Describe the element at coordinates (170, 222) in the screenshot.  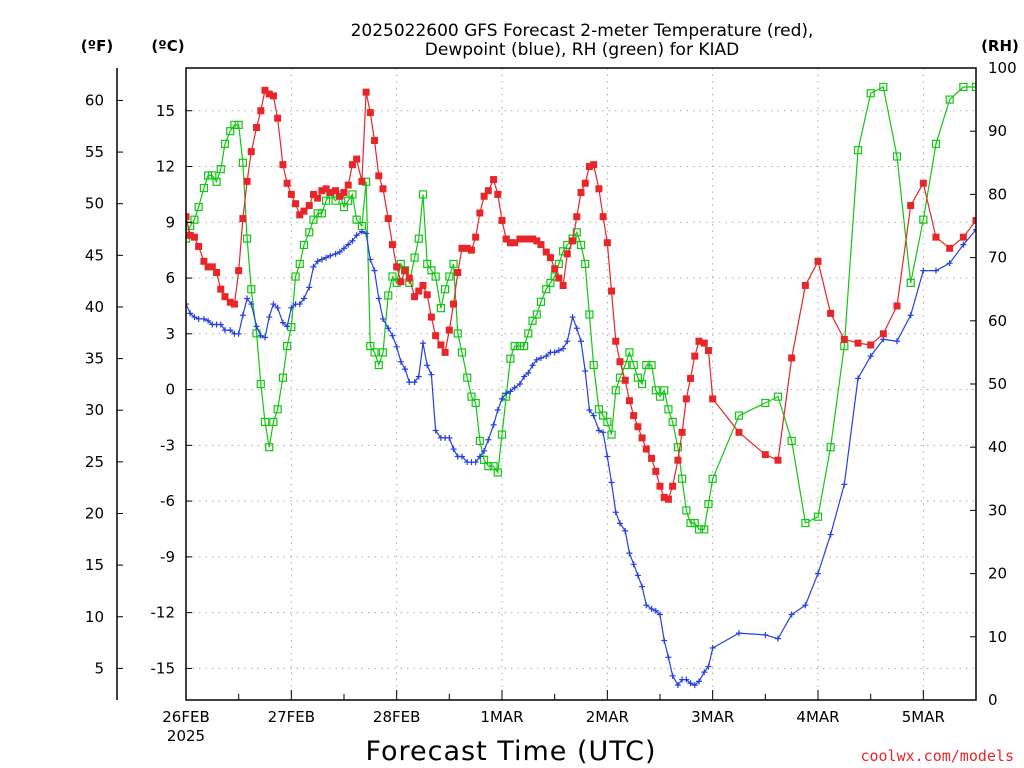
I see `celsius-tick-label: 9` at that location.